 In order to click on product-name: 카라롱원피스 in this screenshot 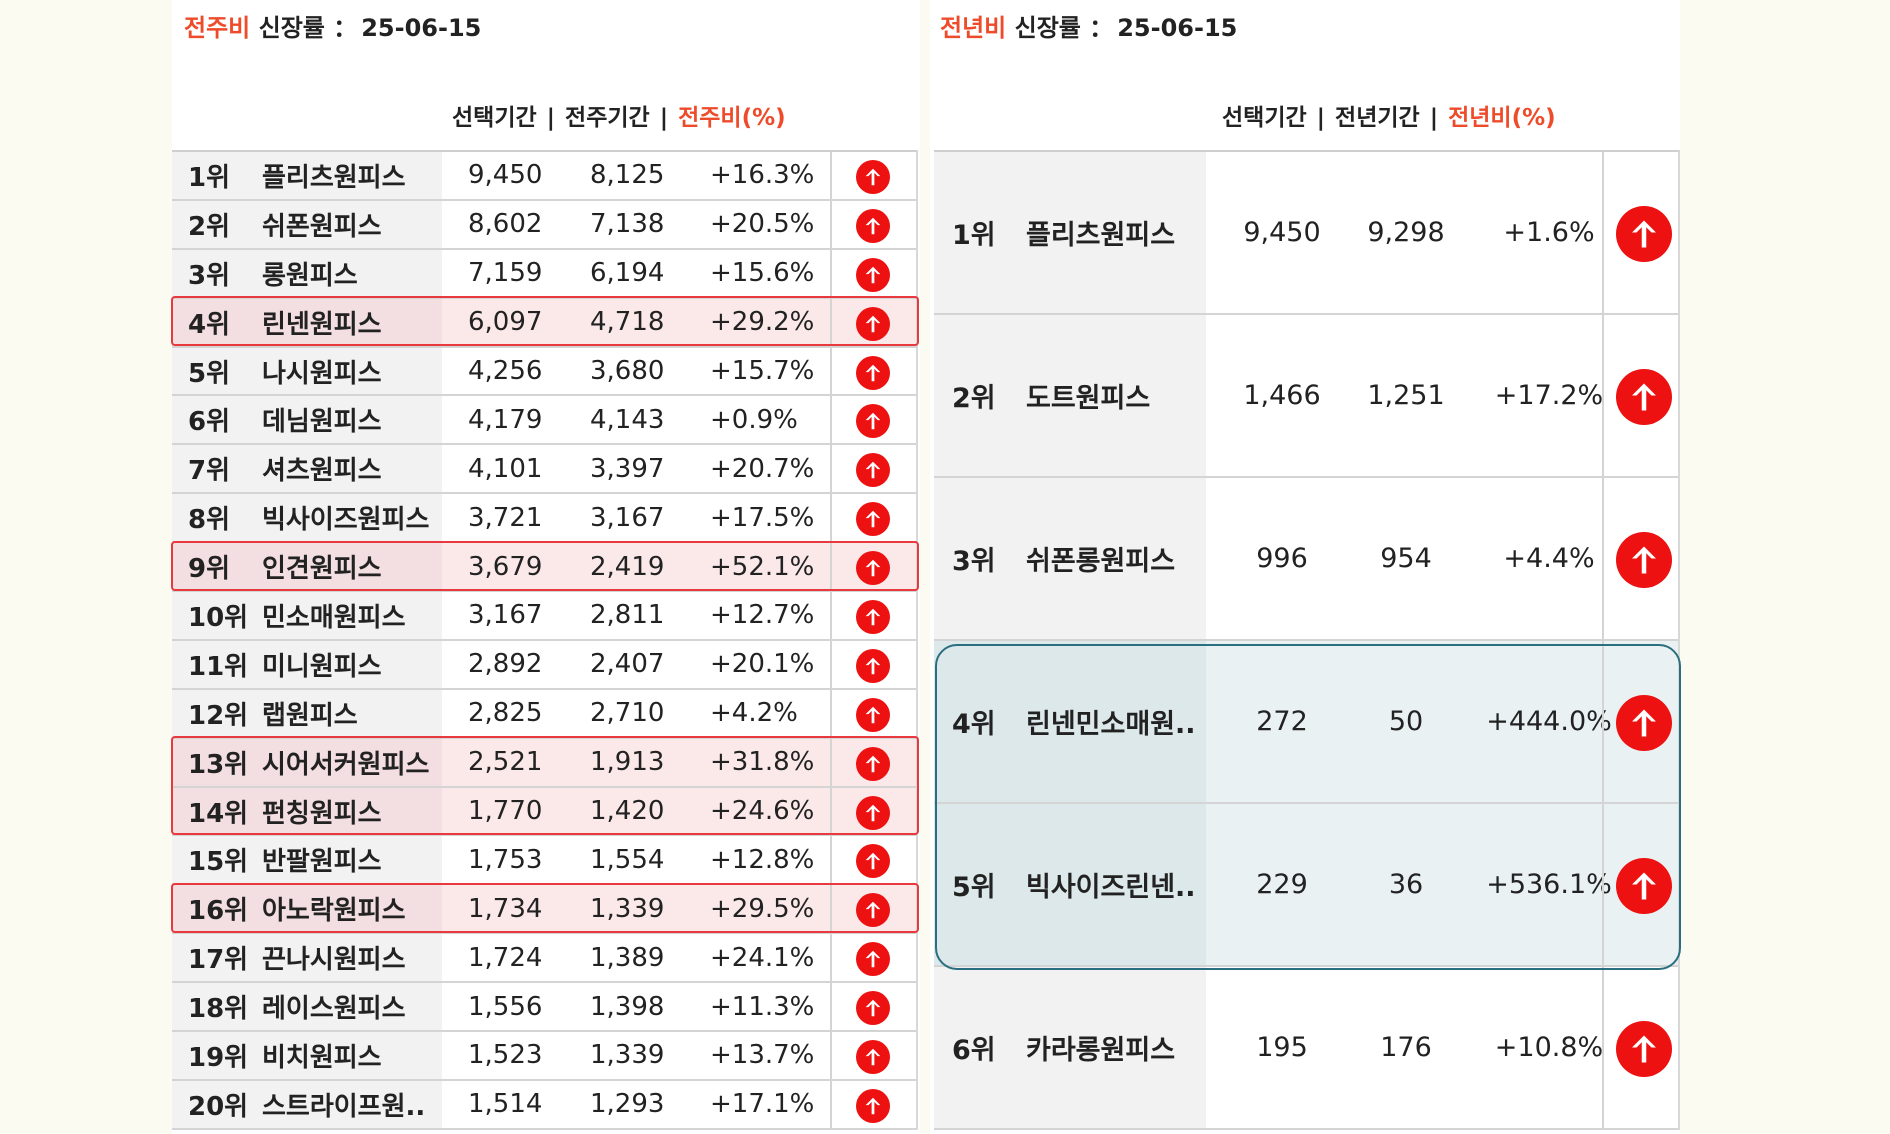, I will do `click(1101, 1050)`.